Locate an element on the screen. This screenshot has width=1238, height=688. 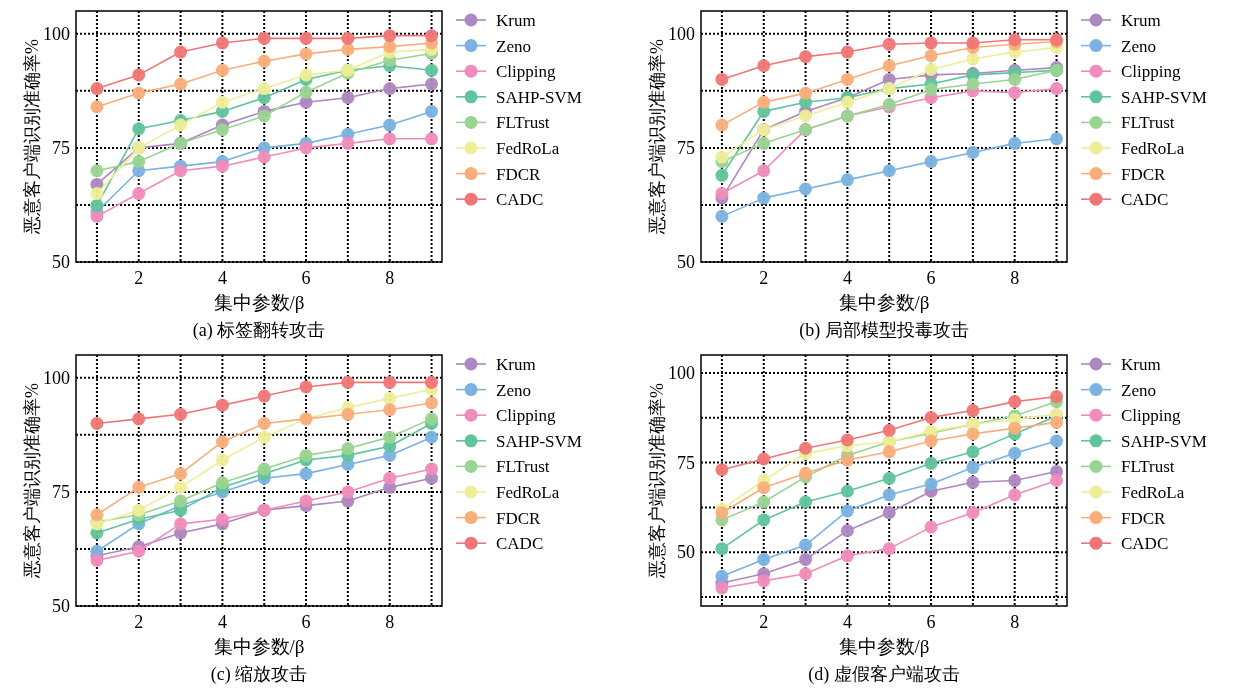
text: (c) 缩放攻击 is located at coordinates (259, 674).